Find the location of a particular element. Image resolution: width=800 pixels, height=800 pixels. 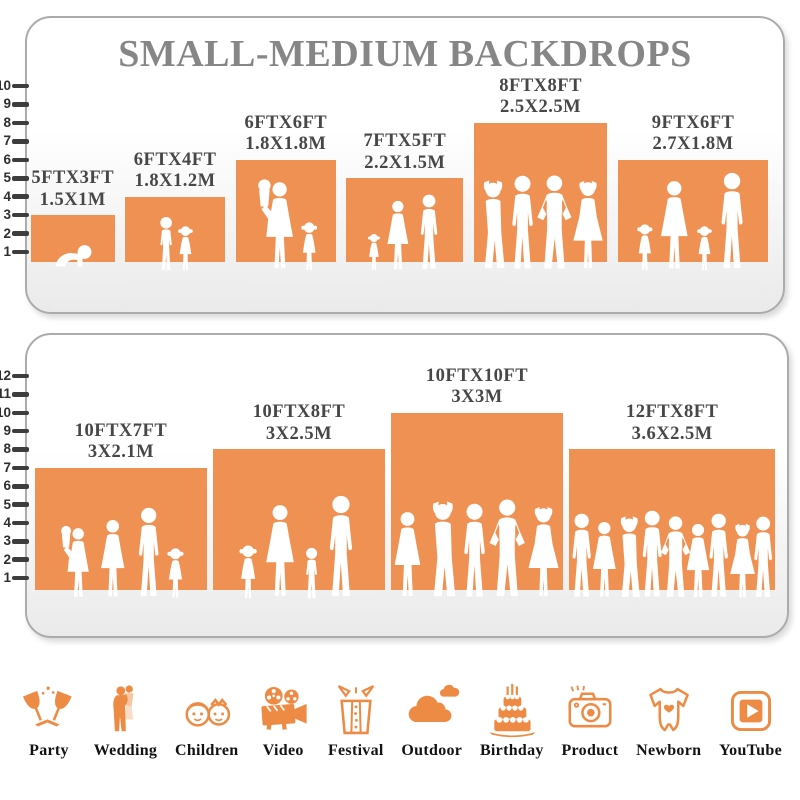

bar-size-label: 6FTX6FT 1.8X1.8M is located at coordinates (286, 134).